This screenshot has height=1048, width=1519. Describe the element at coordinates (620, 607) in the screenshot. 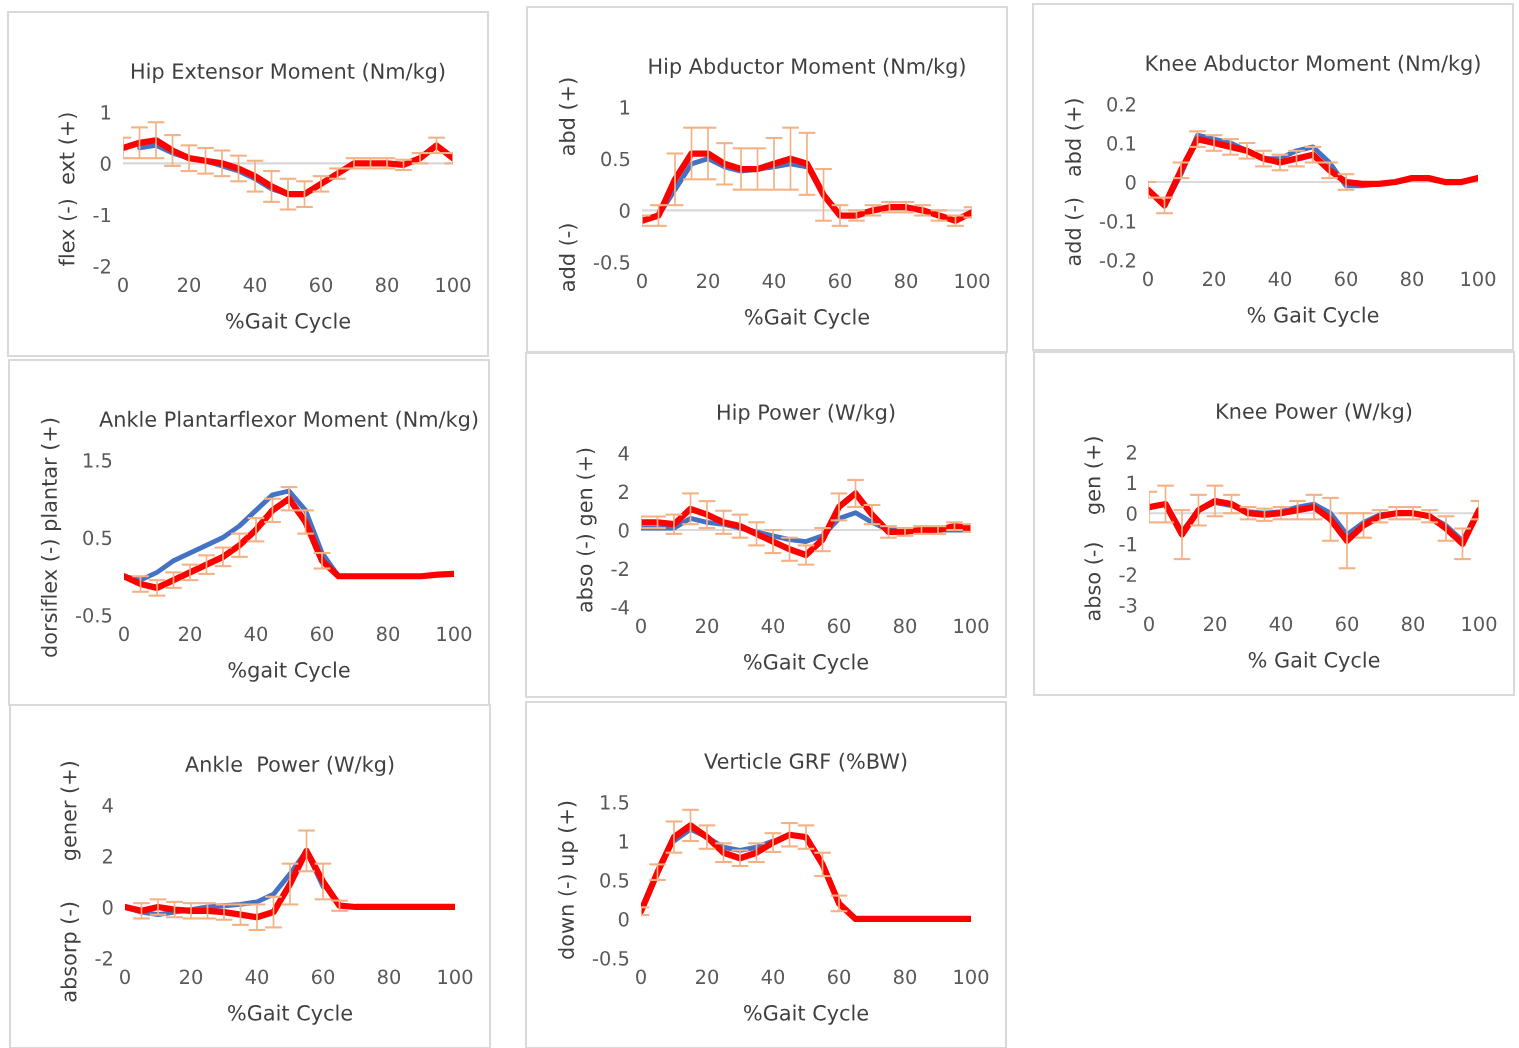

I see `y-tick-label: -4` at that location.